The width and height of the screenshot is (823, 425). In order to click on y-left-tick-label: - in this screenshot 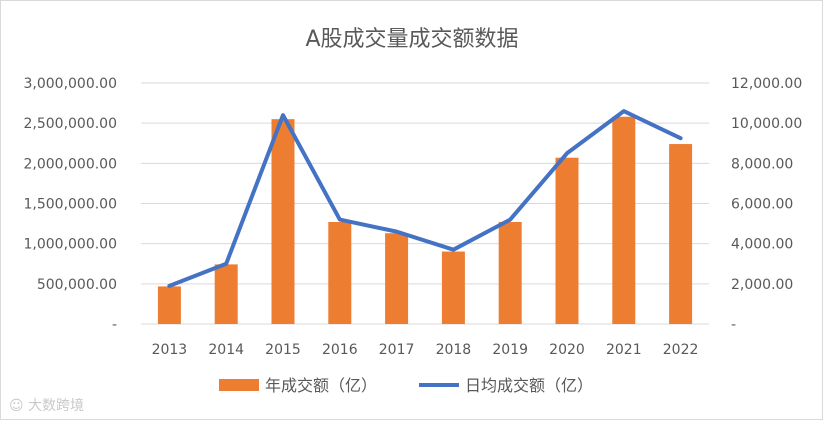, I will do `click(114, 325)`.